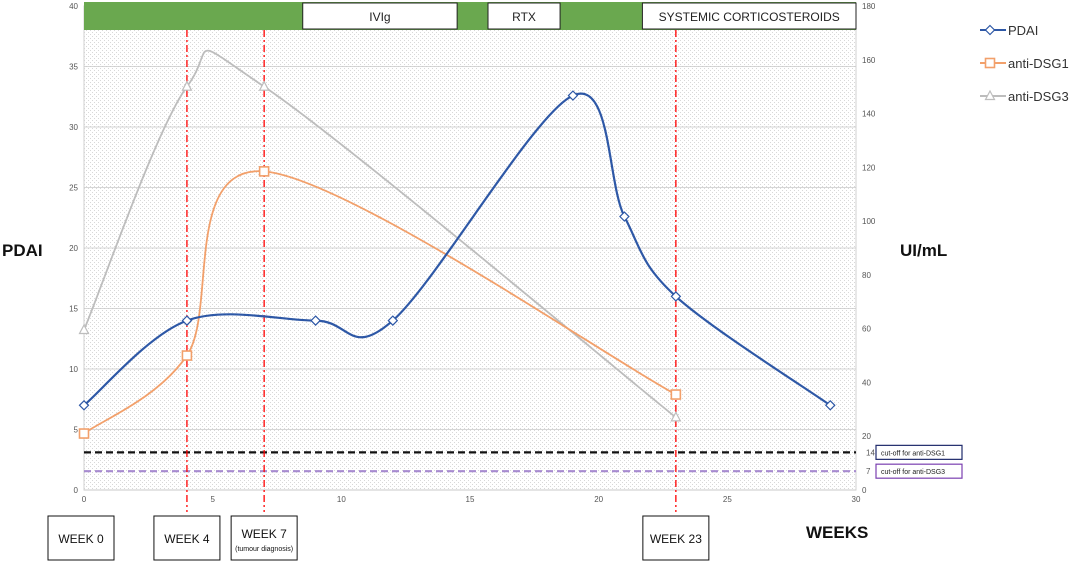 This screenshot has width=1084, height=562. What do you see at coordinates (76, 430) in the screenshot?
I see `y-left-tick-label: 5` at bounding box center [76, 430].